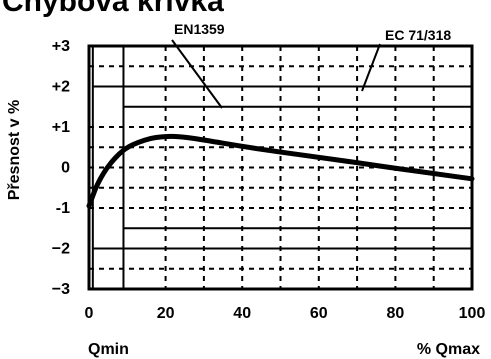 Image resolution: width=491 pixels, height=359 pixels. I want to click on annotation-ec-label: EC 71/318, so click(418, 35).